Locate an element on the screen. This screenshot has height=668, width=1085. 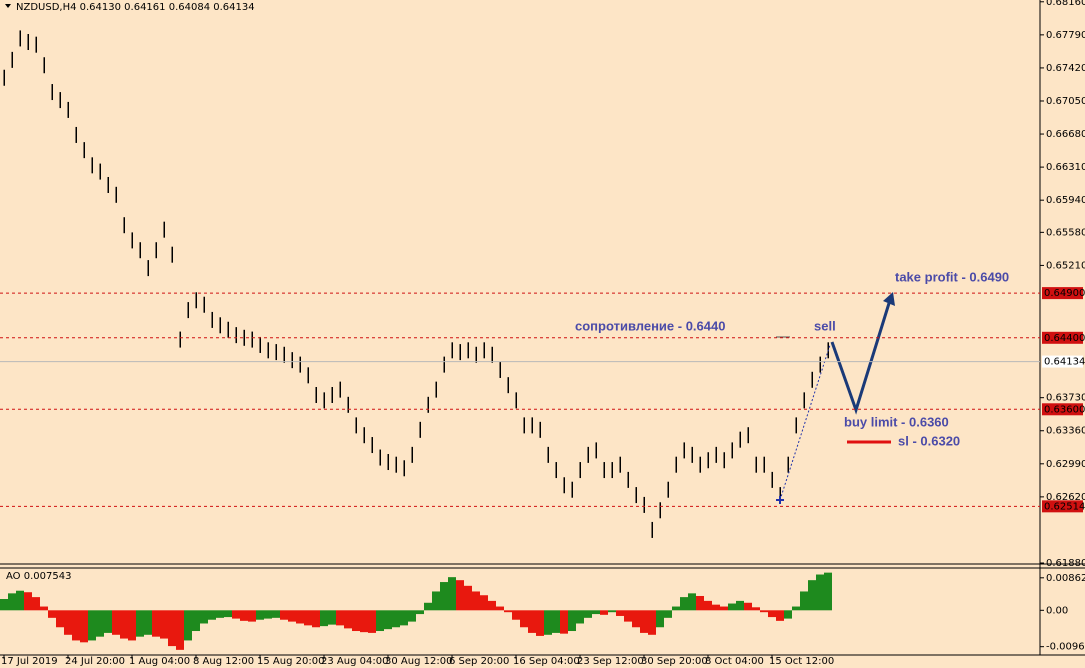
y-tick-label: 0.67050 is located at coordinates (1065, 101).